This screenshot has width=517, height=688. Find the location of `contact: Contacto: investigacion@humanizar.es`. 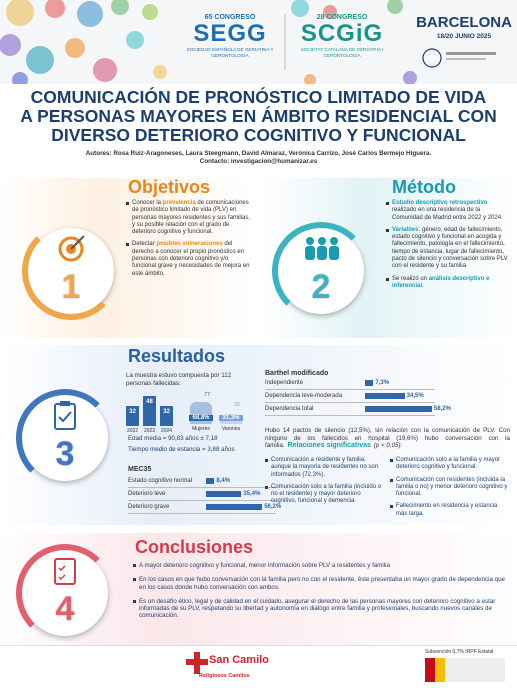

contact: Contacto: investigacion@humanizar.es is located at coordinates (258, 161).